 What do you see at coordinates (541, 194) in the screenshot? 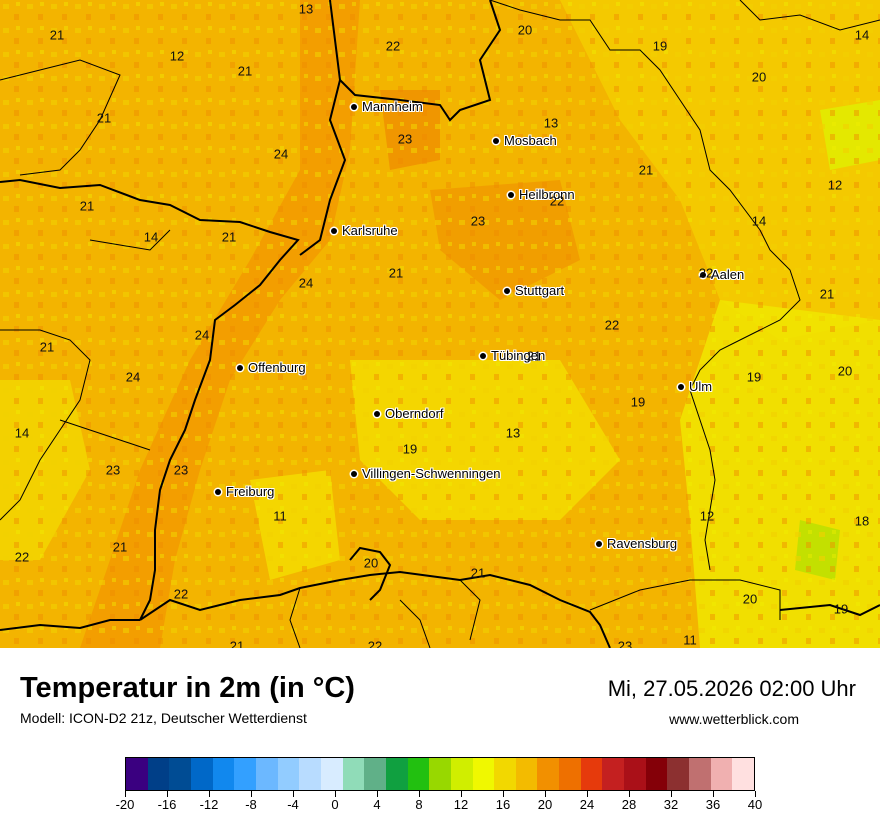
I see `city-heilbronn: Heilbronn` at bounding box center [541, 194].